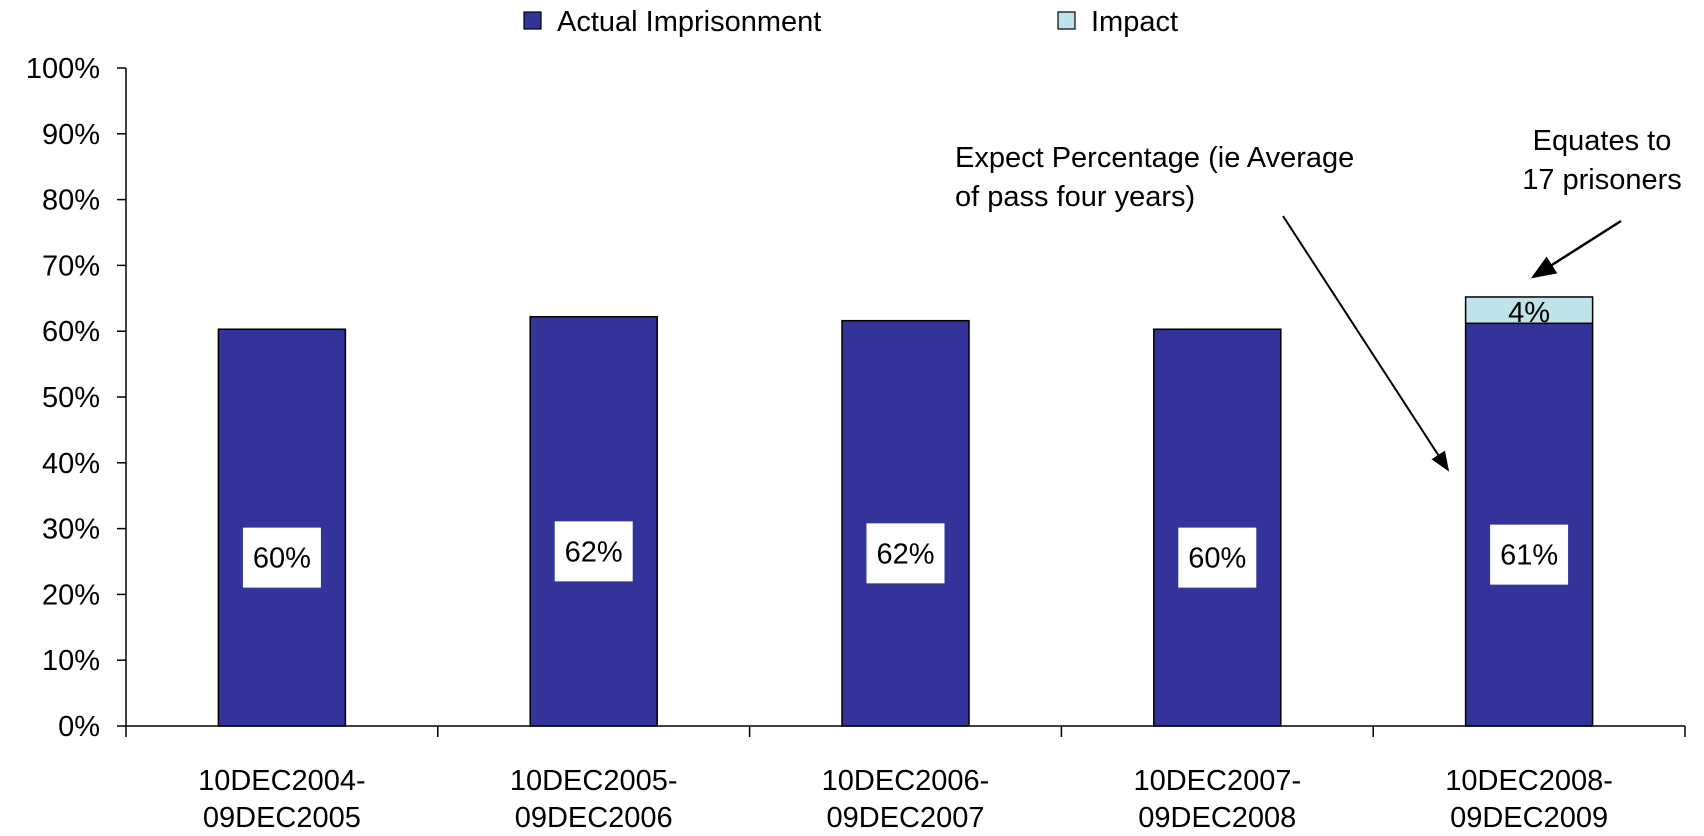  I want to click on legend: Actual Imprisonment Impact, so click(850, 22).